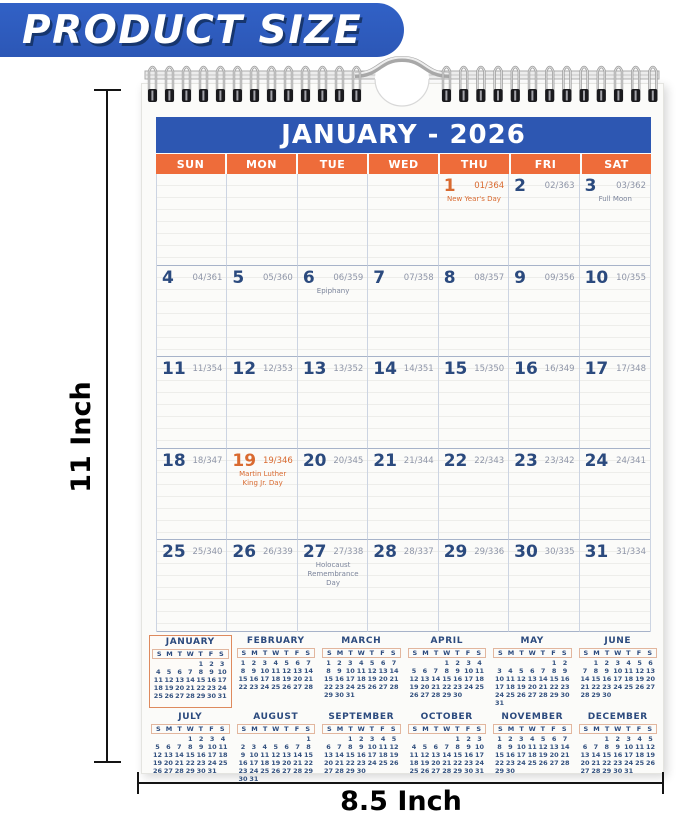 This screenshot has height=818, width=679. What do you see at coordinates (403, 586) in the screenshot?
I see `day-cell: 28 28/337` at bounding box center [403, 586].